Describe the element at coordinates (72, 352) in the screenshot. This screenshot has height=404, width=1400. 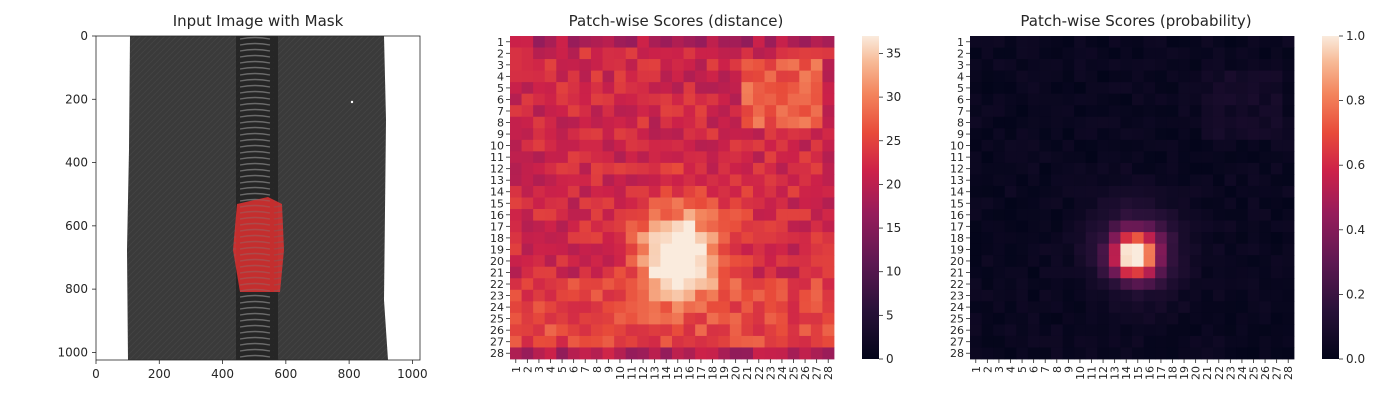
I see `image-y-tick-label: 1000` at that location.